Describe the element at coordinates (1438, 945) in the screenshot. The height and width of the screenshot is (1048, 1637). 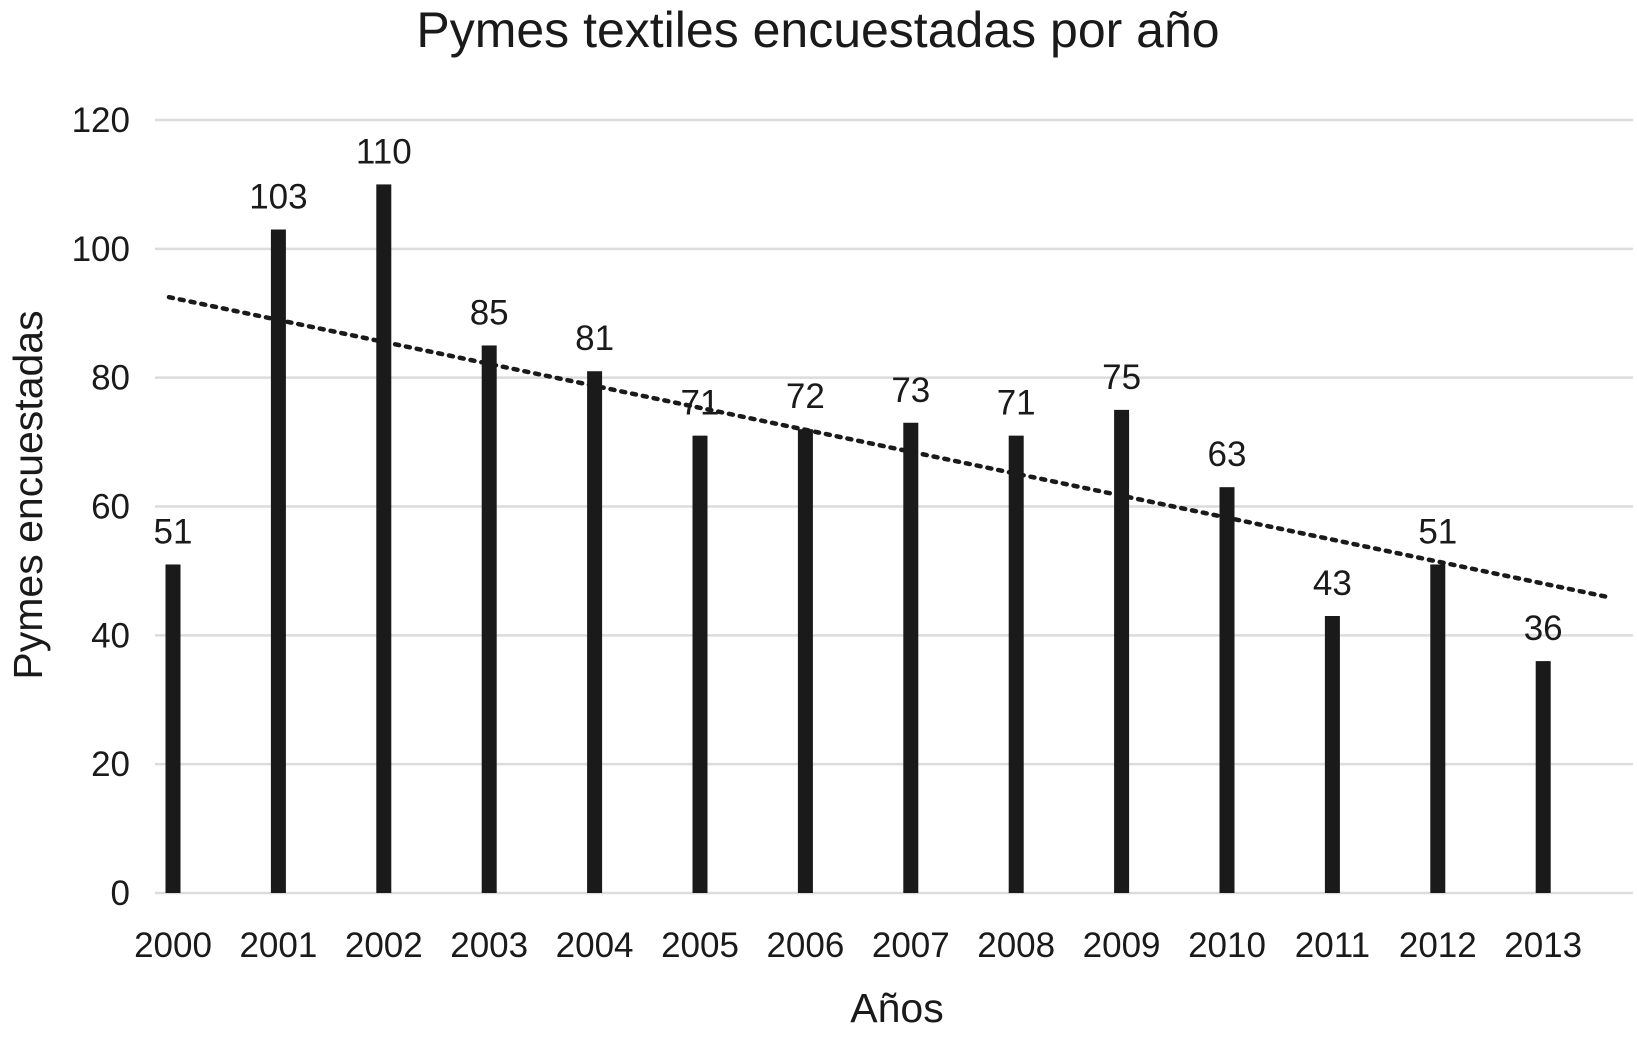
I see `x-tick-label: 2012` at that location.